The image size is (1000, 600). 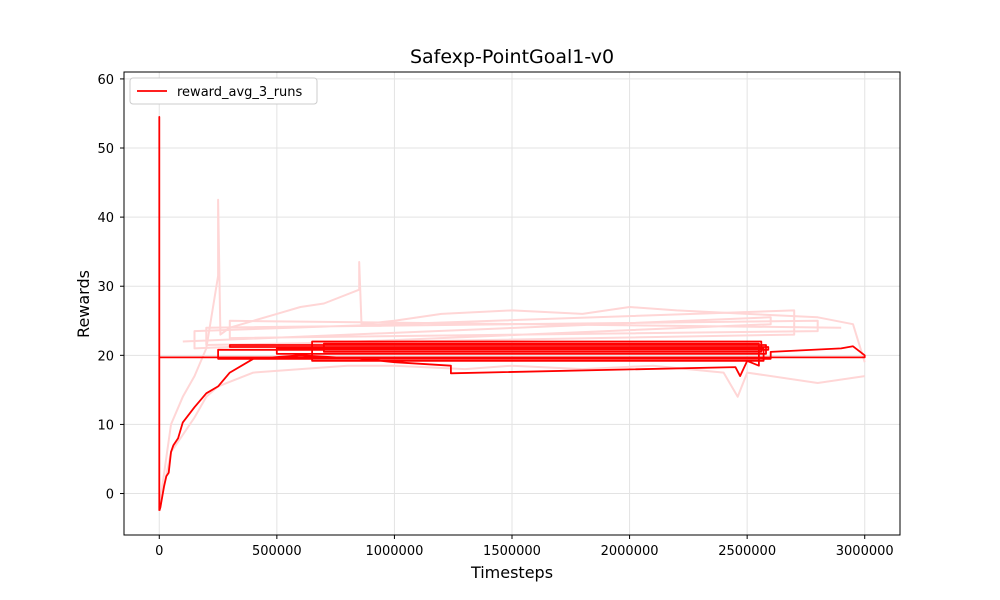 What do you see at coordinates (512, 329) in the screenshot?
I see `band-line` at bounding box center [512, 329].